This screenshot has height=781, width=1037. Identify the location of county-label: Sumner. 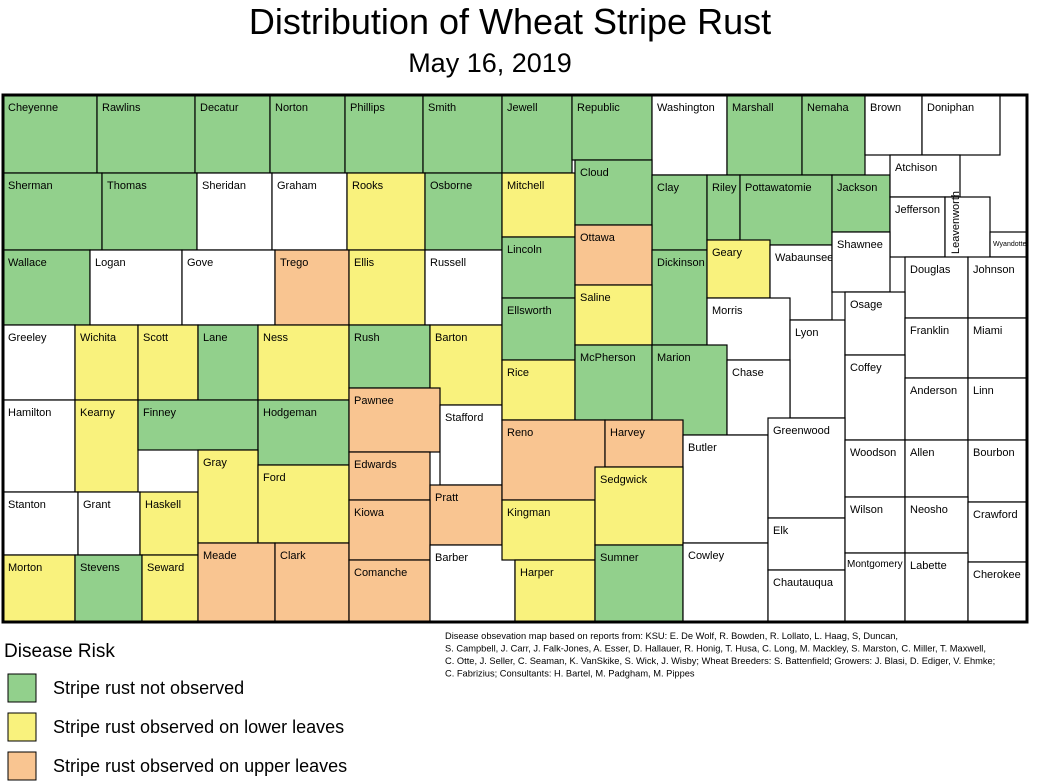
(619, 558).